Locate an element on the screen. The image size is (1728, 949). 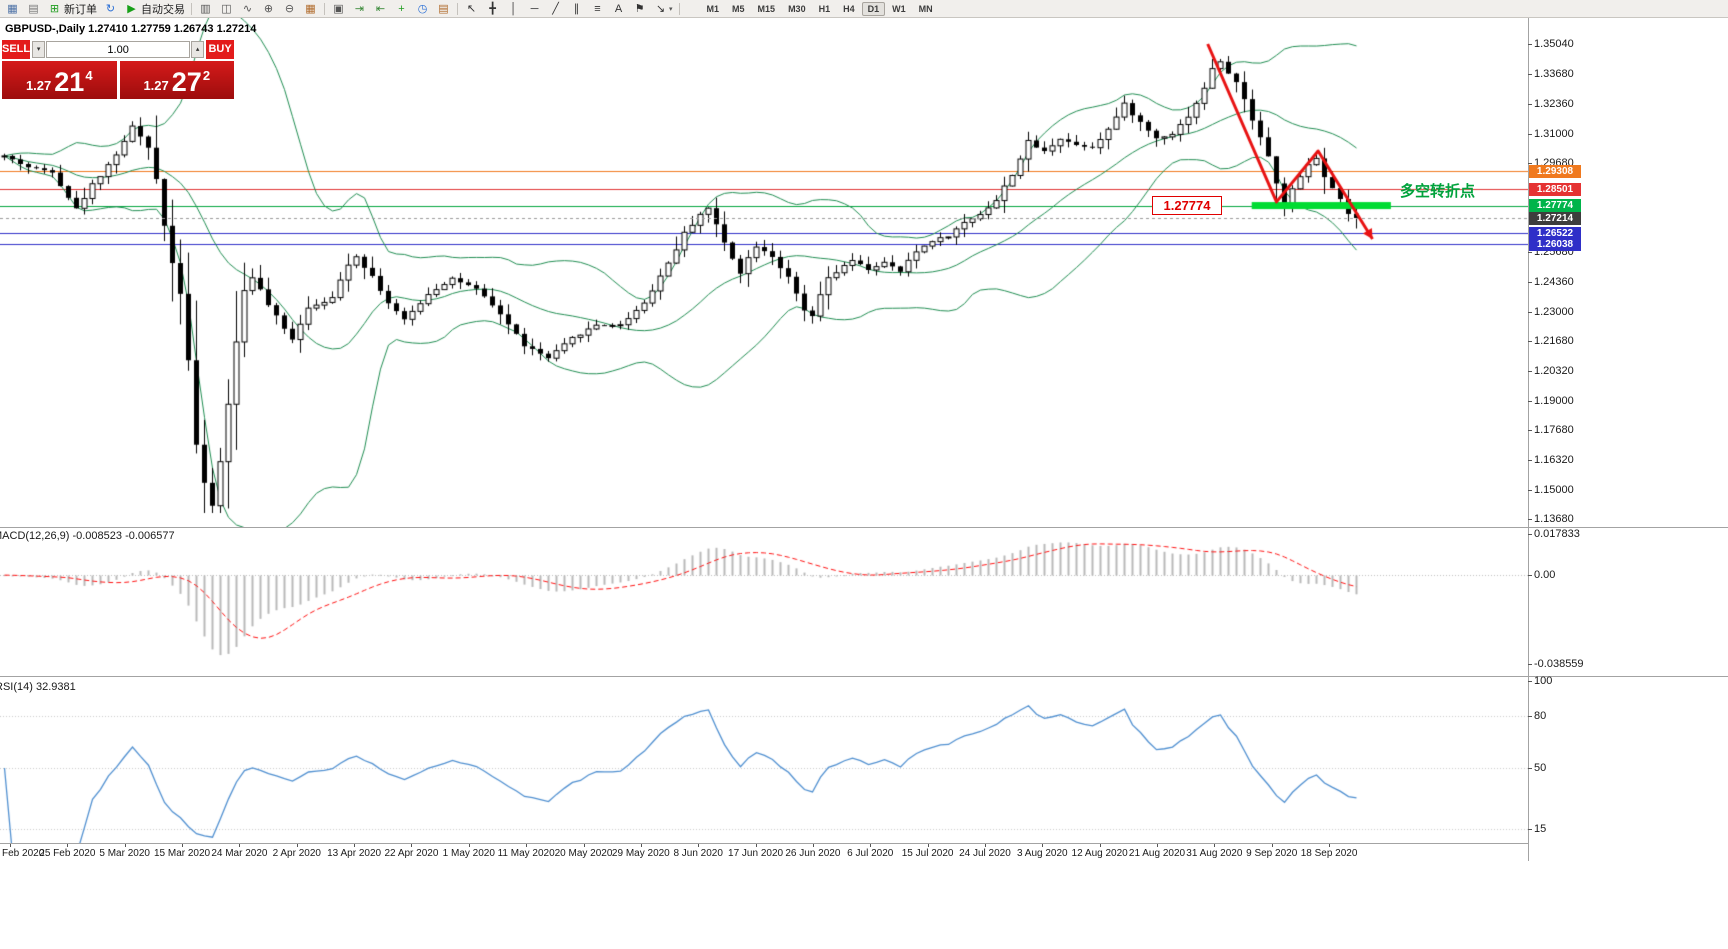
price-tag: 1.28501 is located at coordinates (1555, 189).